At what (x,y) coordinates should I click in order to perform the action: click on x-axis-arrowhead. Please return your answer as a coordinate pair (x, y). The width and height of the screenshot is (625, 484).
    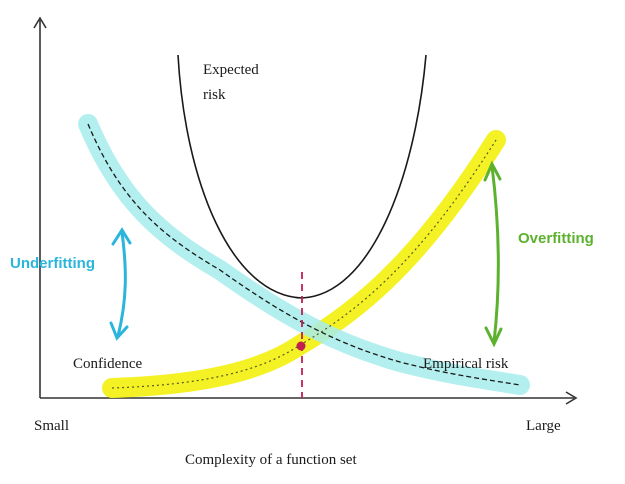
    Looking at the image, I should click on (571, 398).